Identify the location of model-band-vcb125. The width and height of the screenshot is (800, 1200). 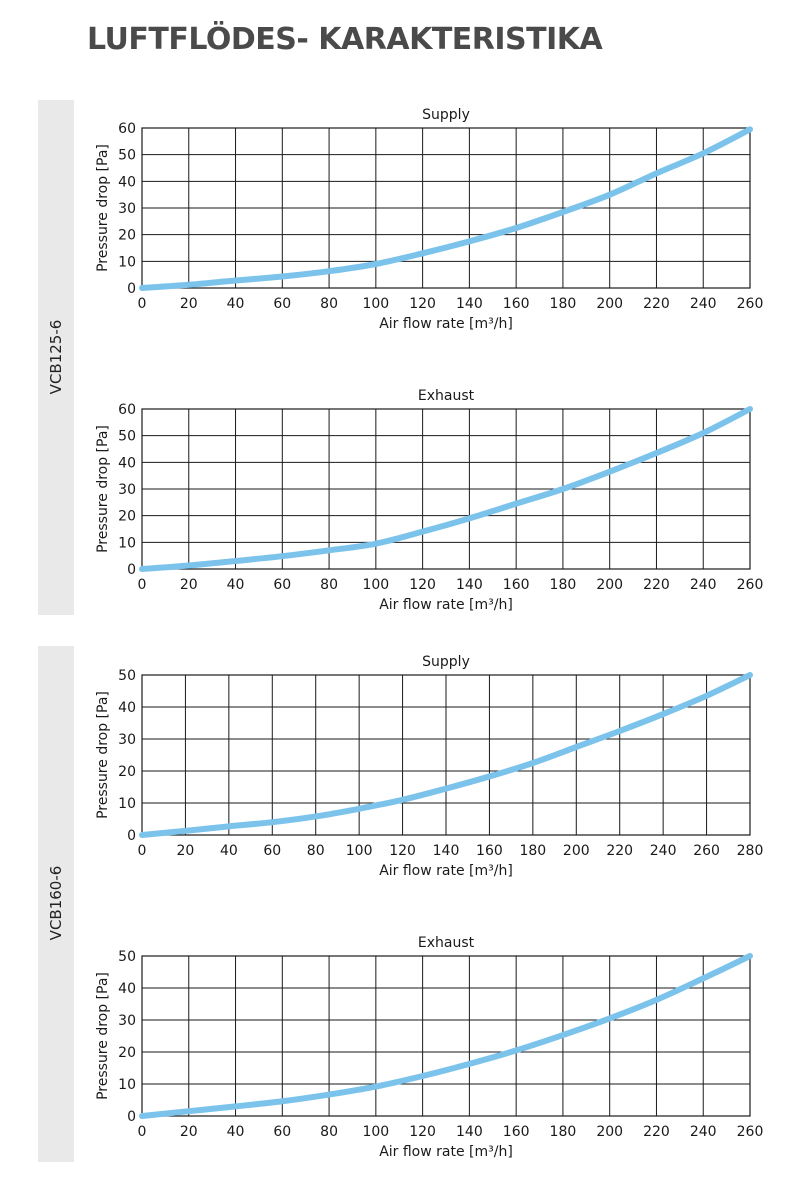
(56, 357).